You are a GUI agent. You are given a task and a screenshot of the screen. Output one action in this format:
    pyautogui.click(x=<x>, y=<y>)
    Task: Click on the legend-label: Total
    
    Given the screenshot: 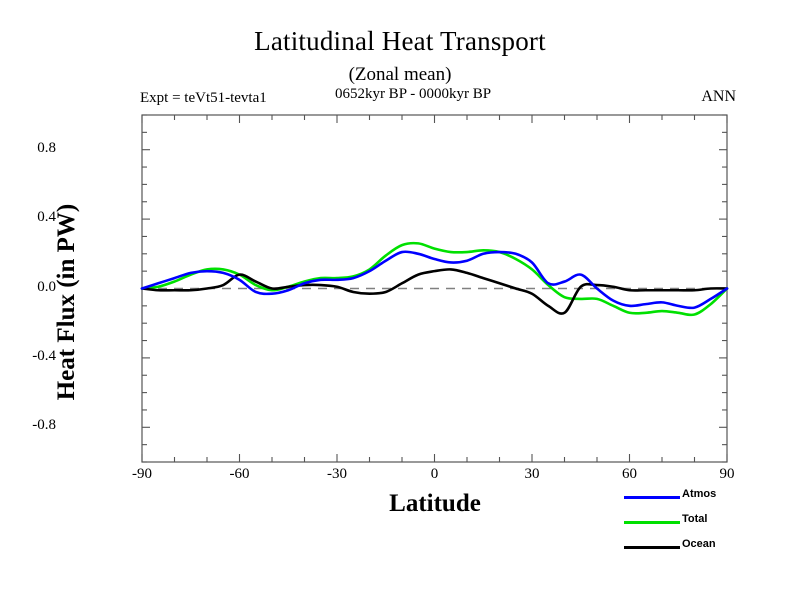 What is the action you would take?
    pyautogui.click(x=695, y=519)
    